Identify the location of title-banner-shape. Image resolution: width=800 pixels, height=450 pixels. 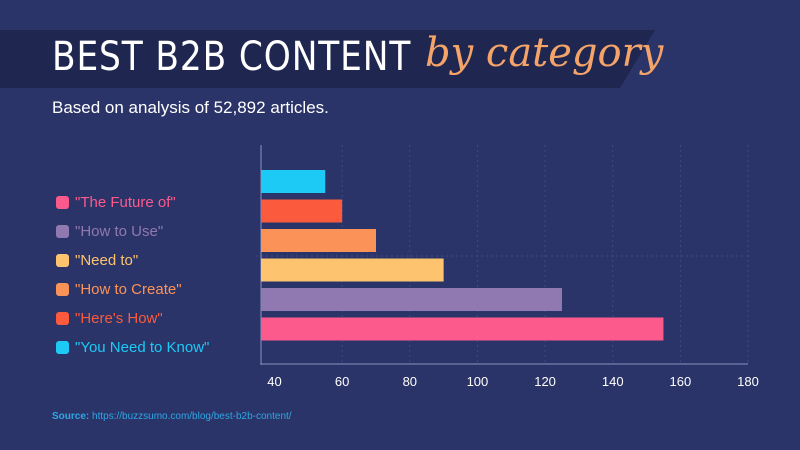
(327, 59).